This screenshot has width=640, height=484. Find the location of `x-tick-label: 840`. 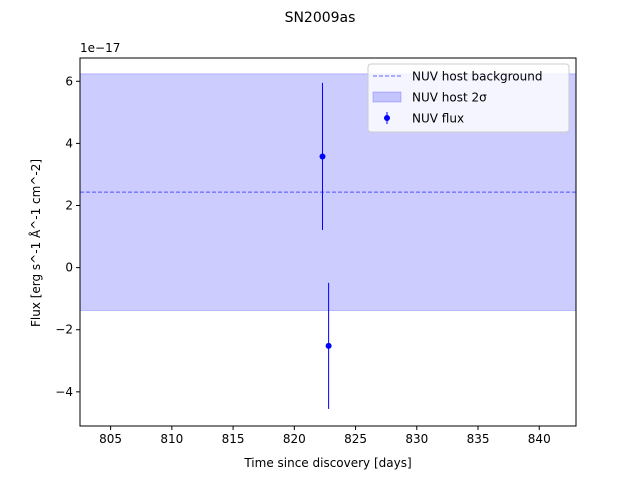

x-tick-label: 840 is located at coordinates (539, 439).